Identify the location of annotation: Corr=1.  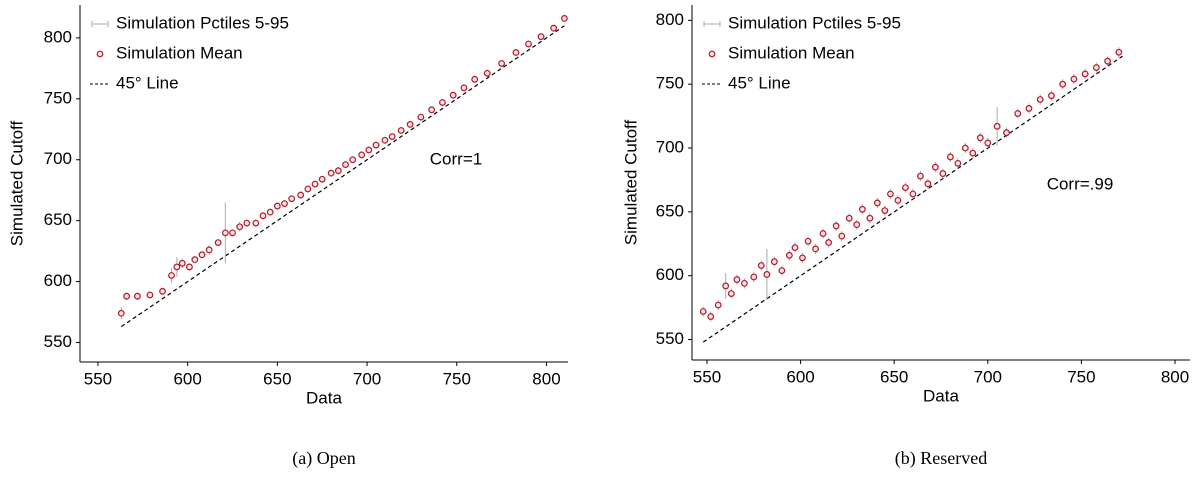
(456, 158).